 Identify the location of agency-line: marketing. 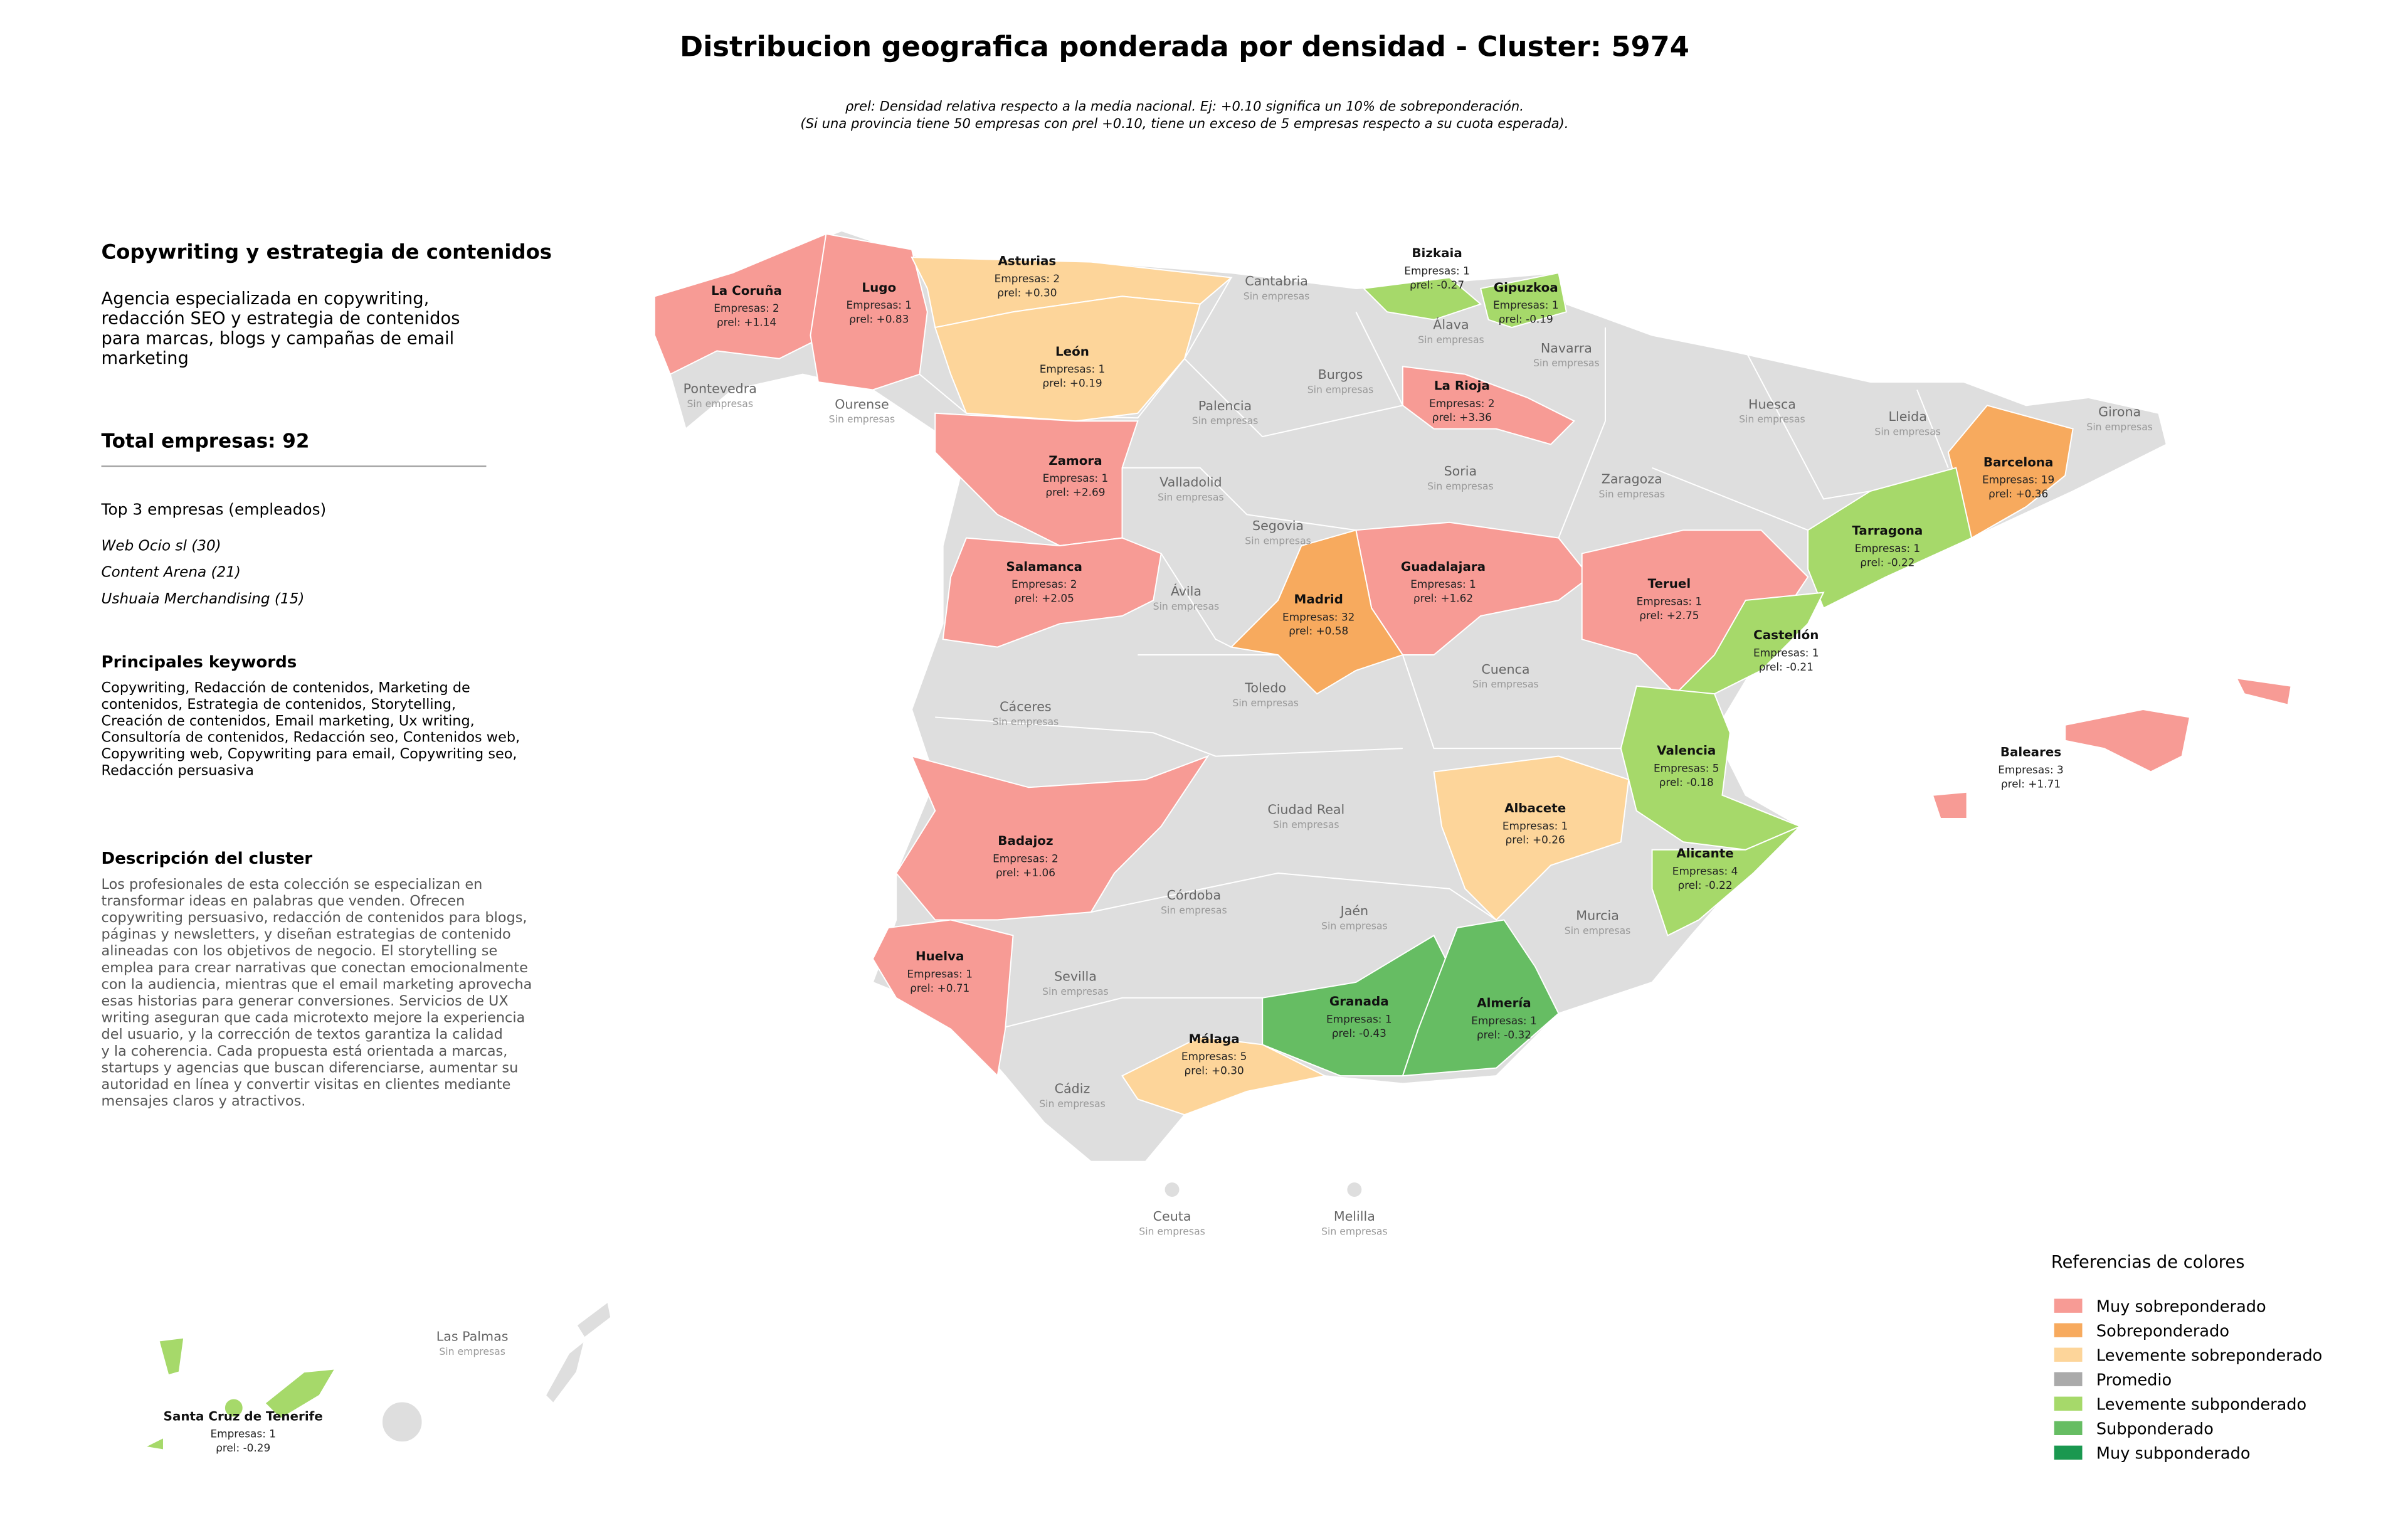
(145, 358).